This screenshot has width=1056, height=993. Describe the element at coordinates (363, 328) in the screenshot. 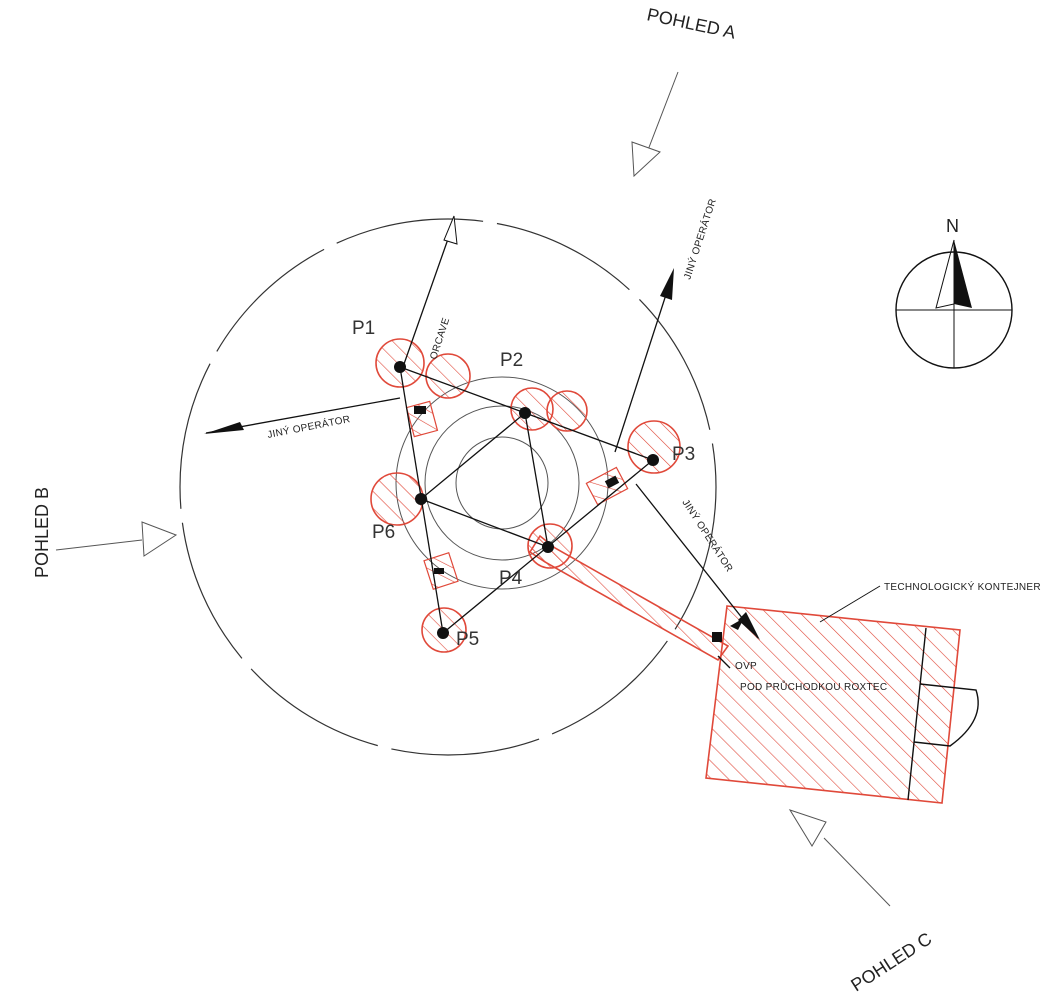

I see `label-p1: P1` at that location.